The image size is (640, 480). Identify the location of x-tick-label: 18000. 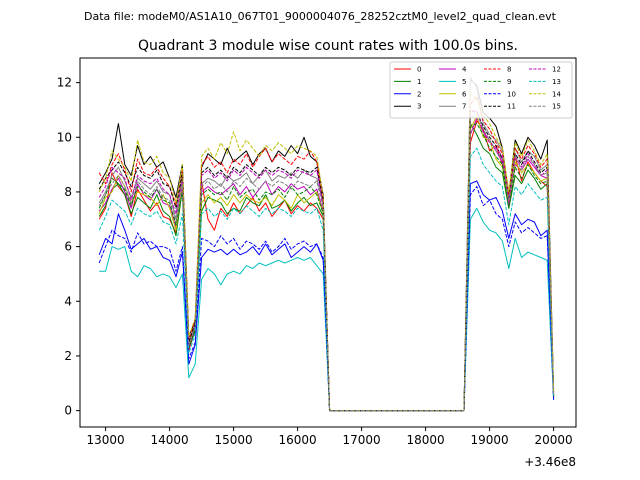
(426, 440).